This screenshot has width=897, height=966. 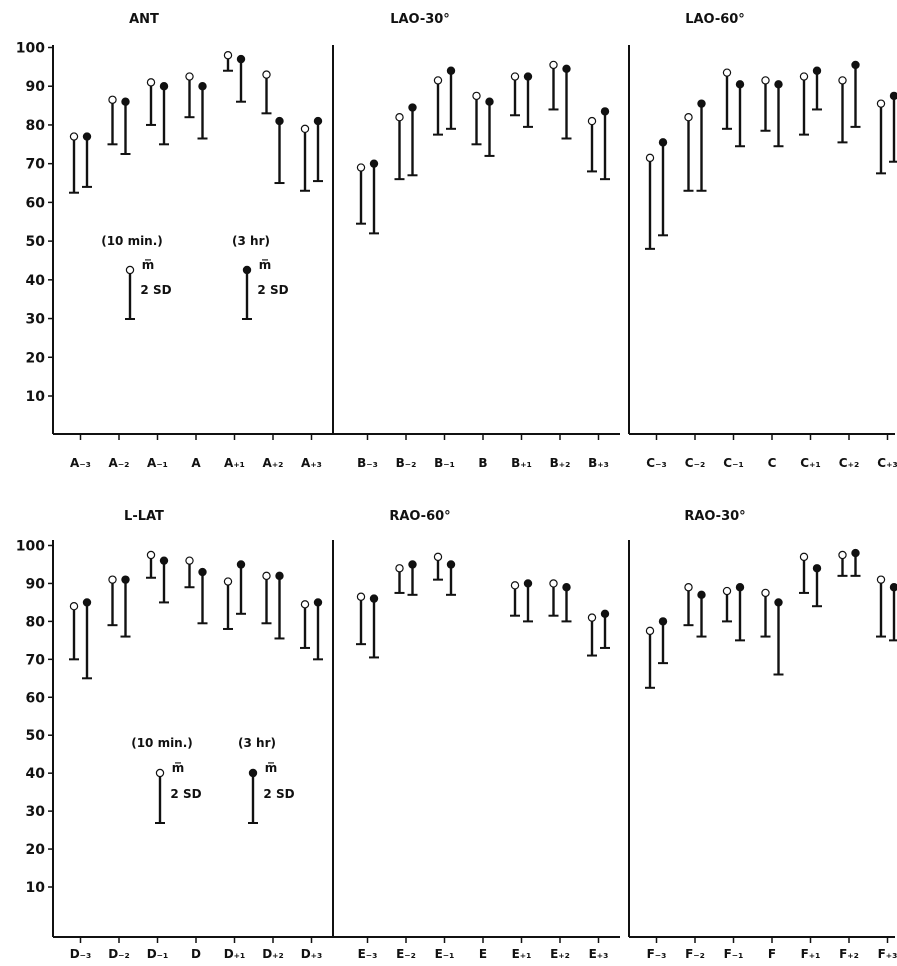 What do you see at coordinates (312, 954) in the screenshot?
I see `x-tick-label: D₊₃` at bounding box center [312, 954].